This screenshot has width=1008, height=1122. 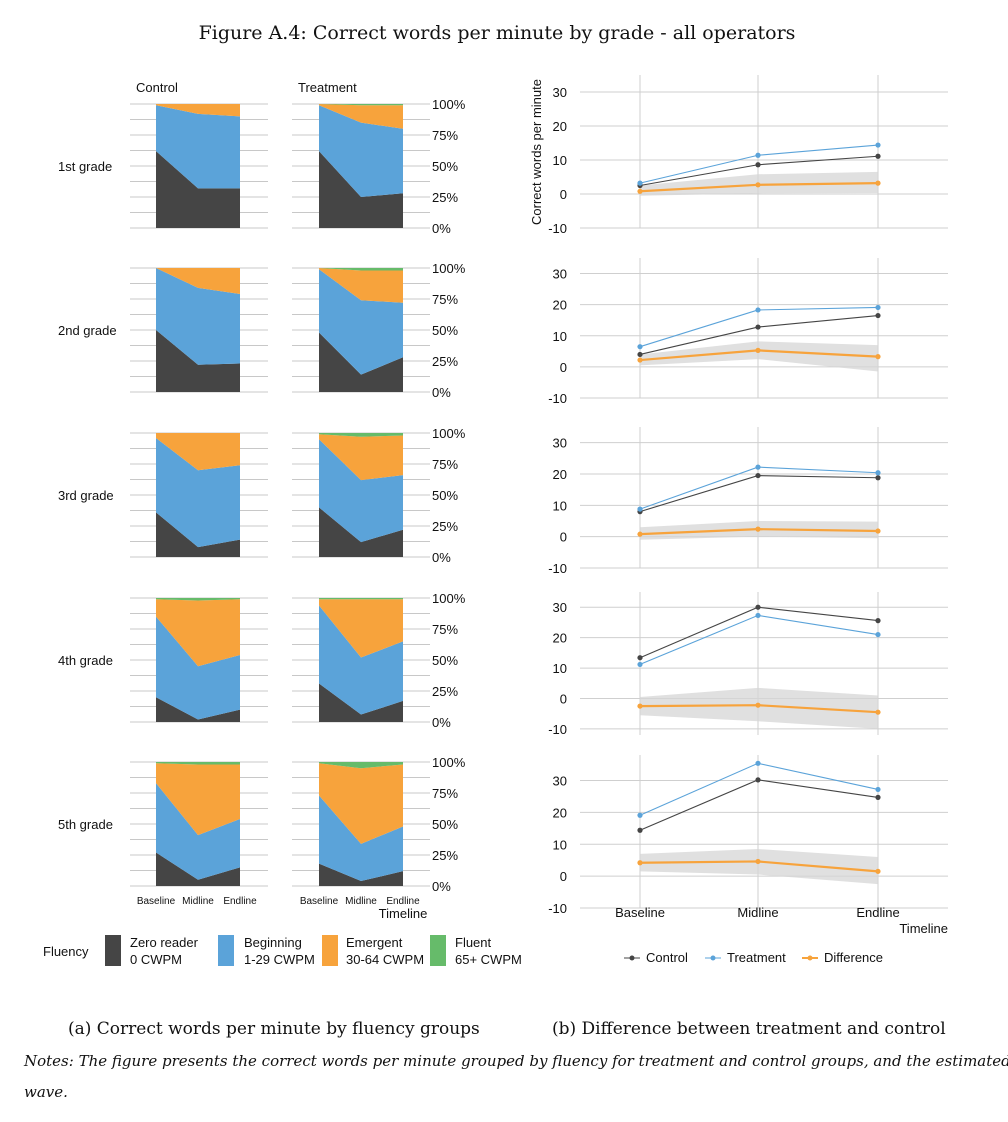 I want to click on legend-zero-reader-sub: 0 CWPM, so click(x=156, y=959).